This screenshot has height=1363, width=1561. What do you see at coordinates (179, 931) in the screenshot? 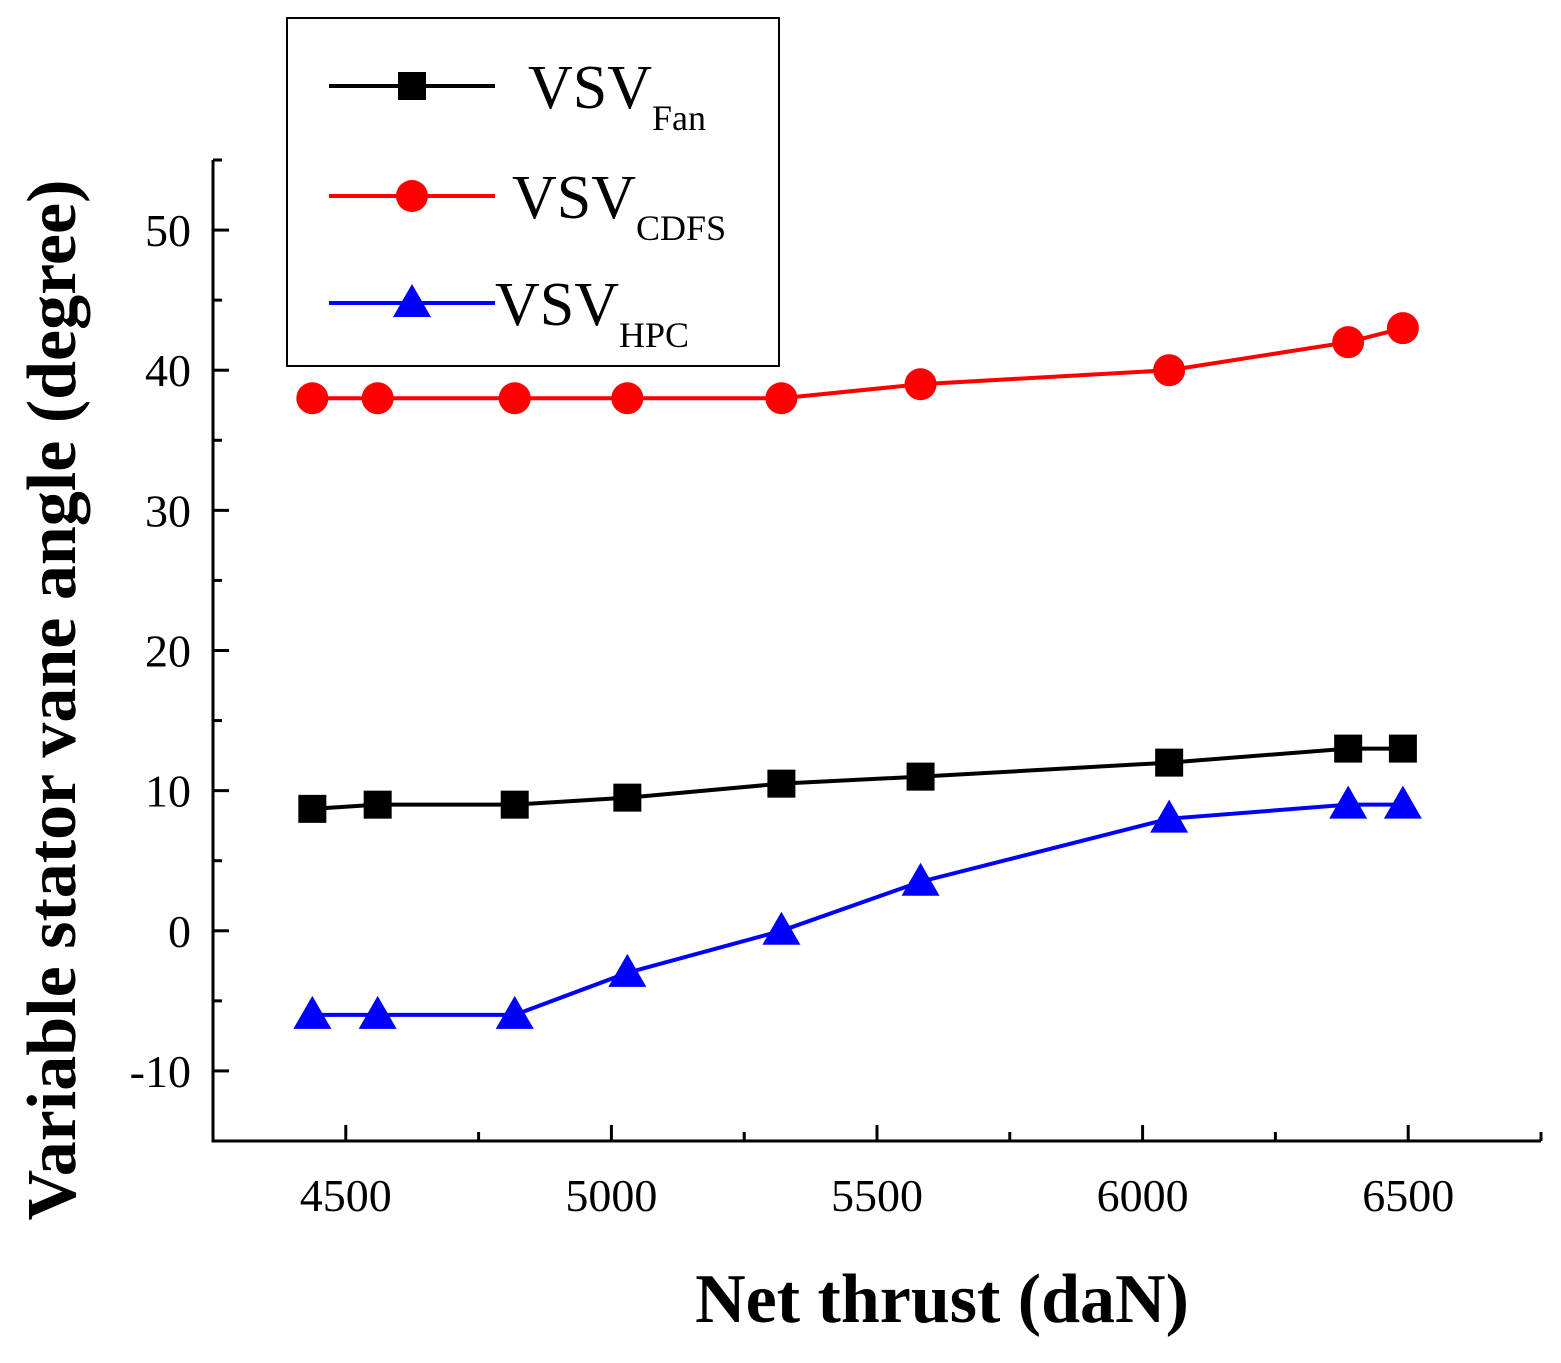
I see `y-tick-label: 0` at bounding box center [179, 931].